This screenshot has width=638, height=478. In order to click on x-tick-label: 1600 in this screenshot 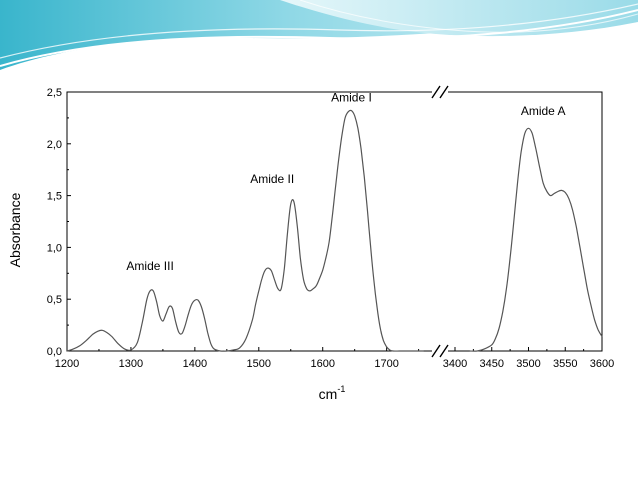, I will do `click(322, 364)`.